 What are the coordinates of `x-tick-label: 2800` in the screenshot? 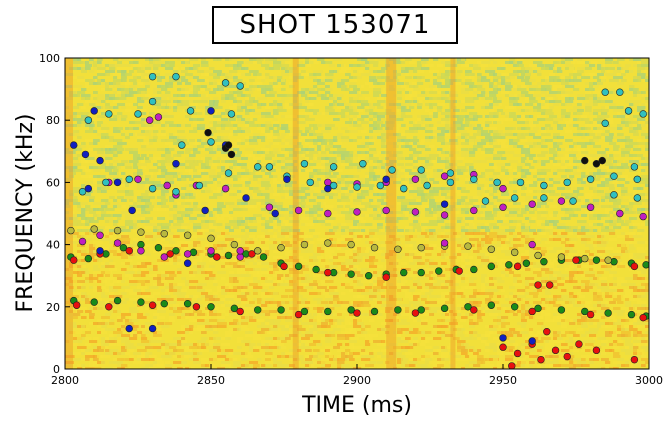 It's located at (65, 380).